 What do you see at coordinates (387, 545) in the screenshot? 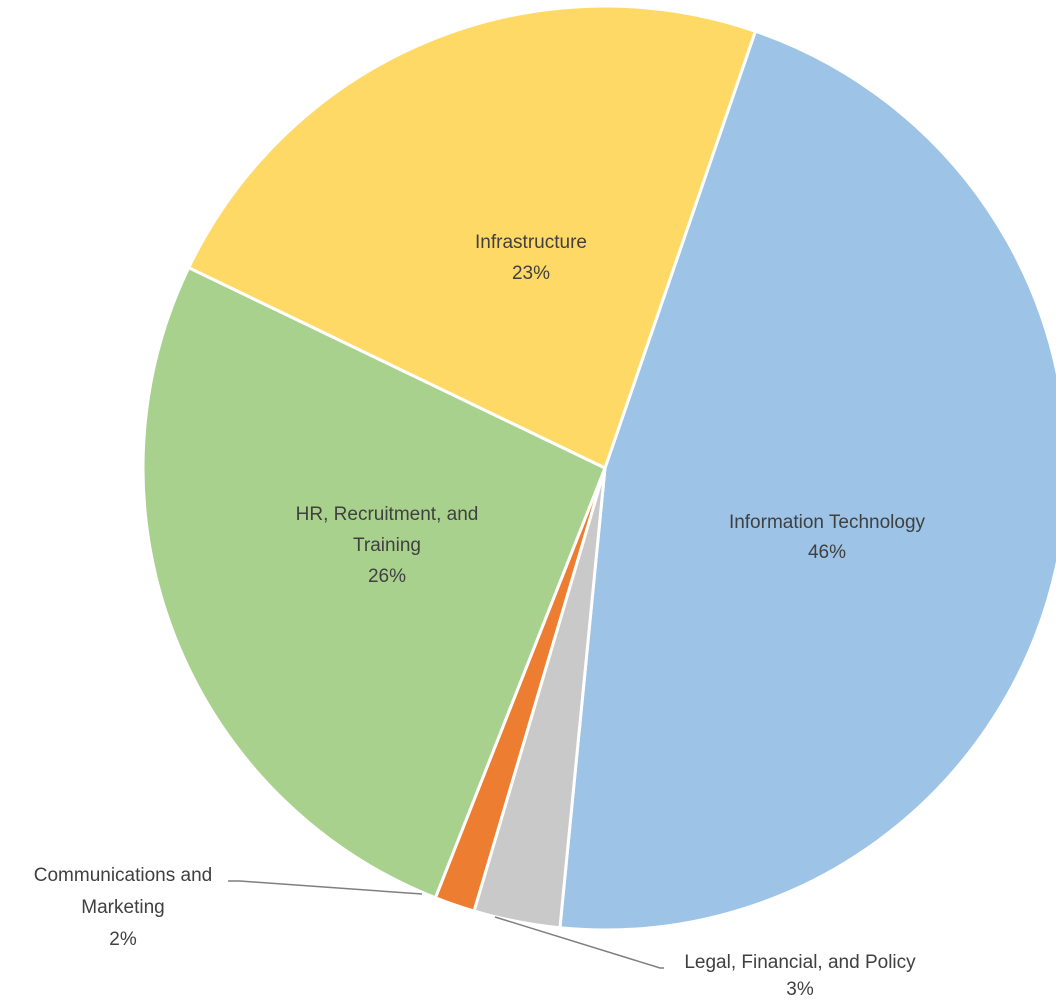
I see `data-label-hr-recruitment-and-training: HR, Recruitment, and Training 26%` at bounding box center [387, 545].